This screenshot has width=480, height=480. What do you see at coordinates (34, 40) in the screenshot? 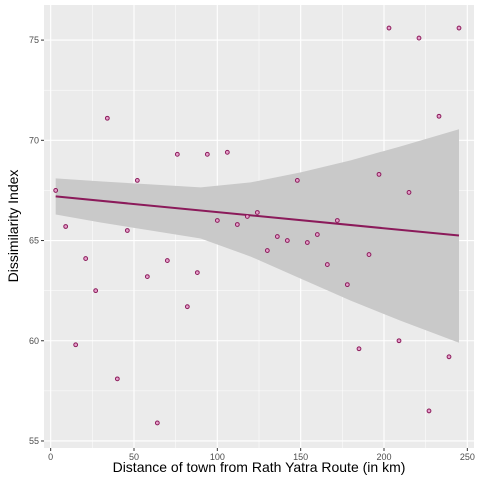
I see `y-tick-label: 75` at bounding box center [34, 40].